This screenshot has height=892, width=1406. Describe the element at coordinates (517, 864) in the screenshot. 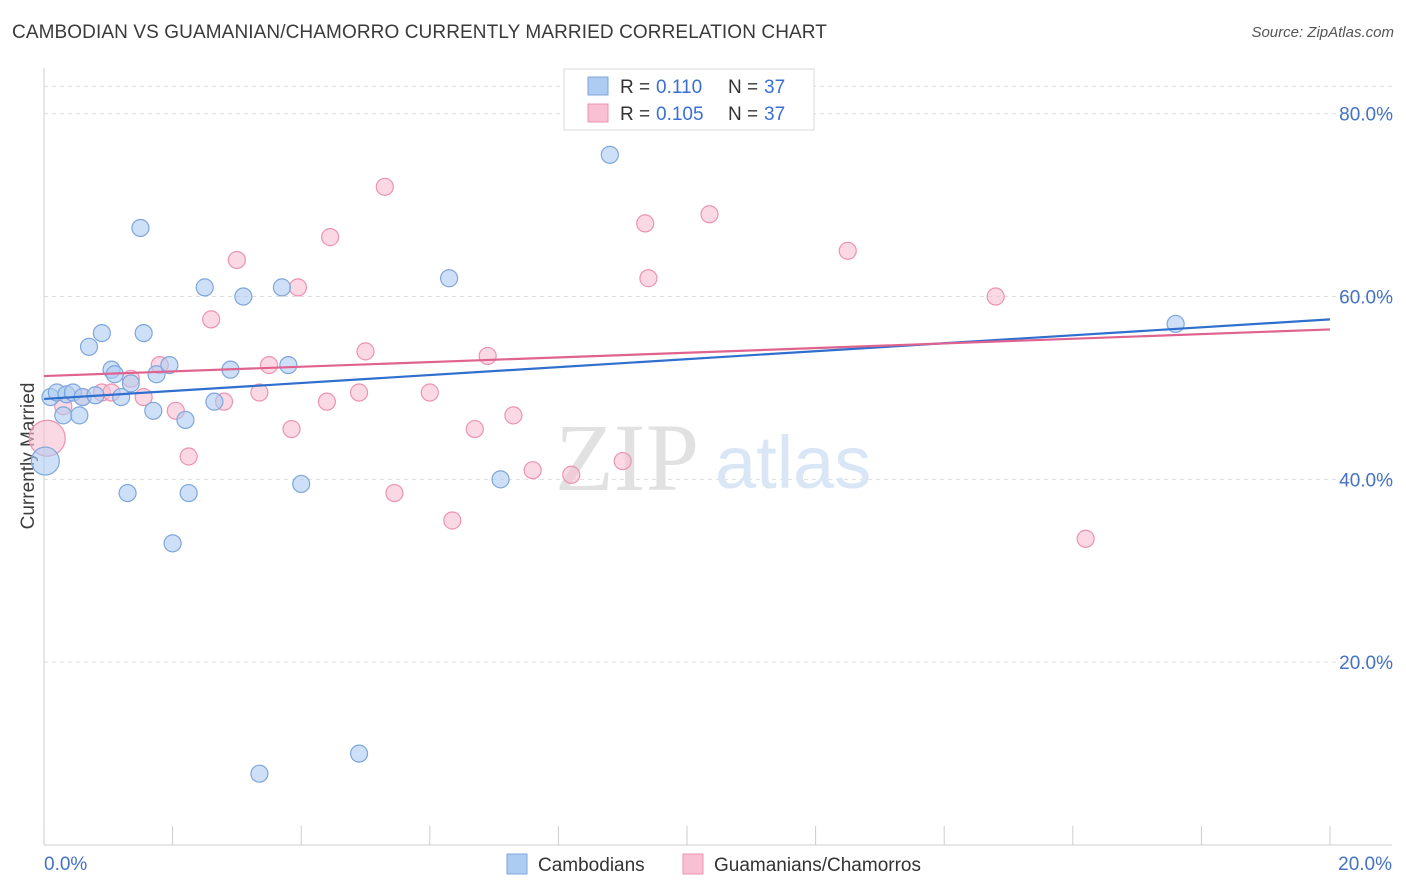

I see `bottom-legend-swatch-cambodians` at that location.